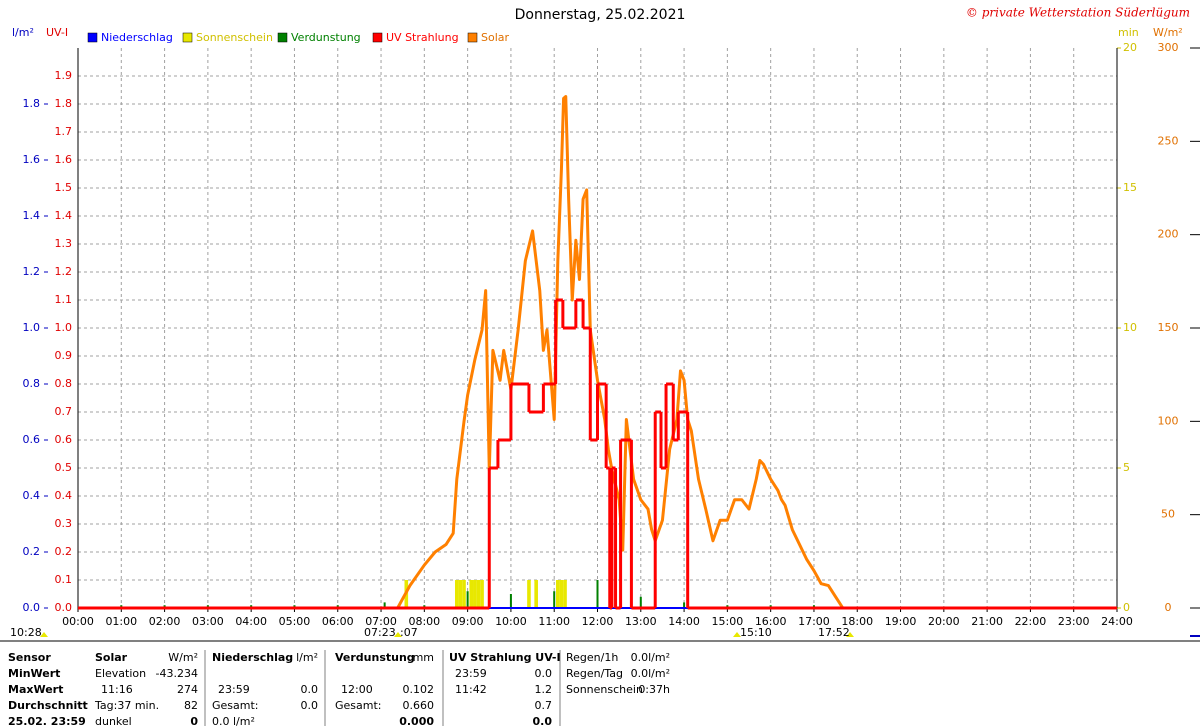 This screenshot has height=726, width=1200. Describe the element at coordinates (295, 621) in the screenshot. I see `x-tick-label: 05:00` at that location.